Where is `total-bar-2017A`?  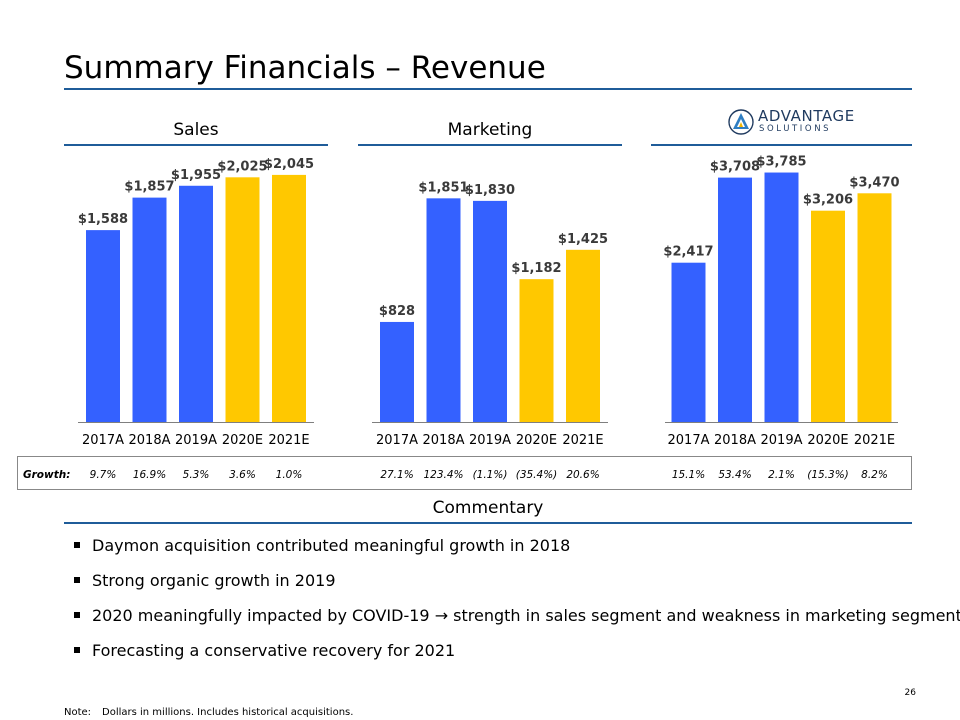 total-bar-2017A is located at coordinates (688, 342).